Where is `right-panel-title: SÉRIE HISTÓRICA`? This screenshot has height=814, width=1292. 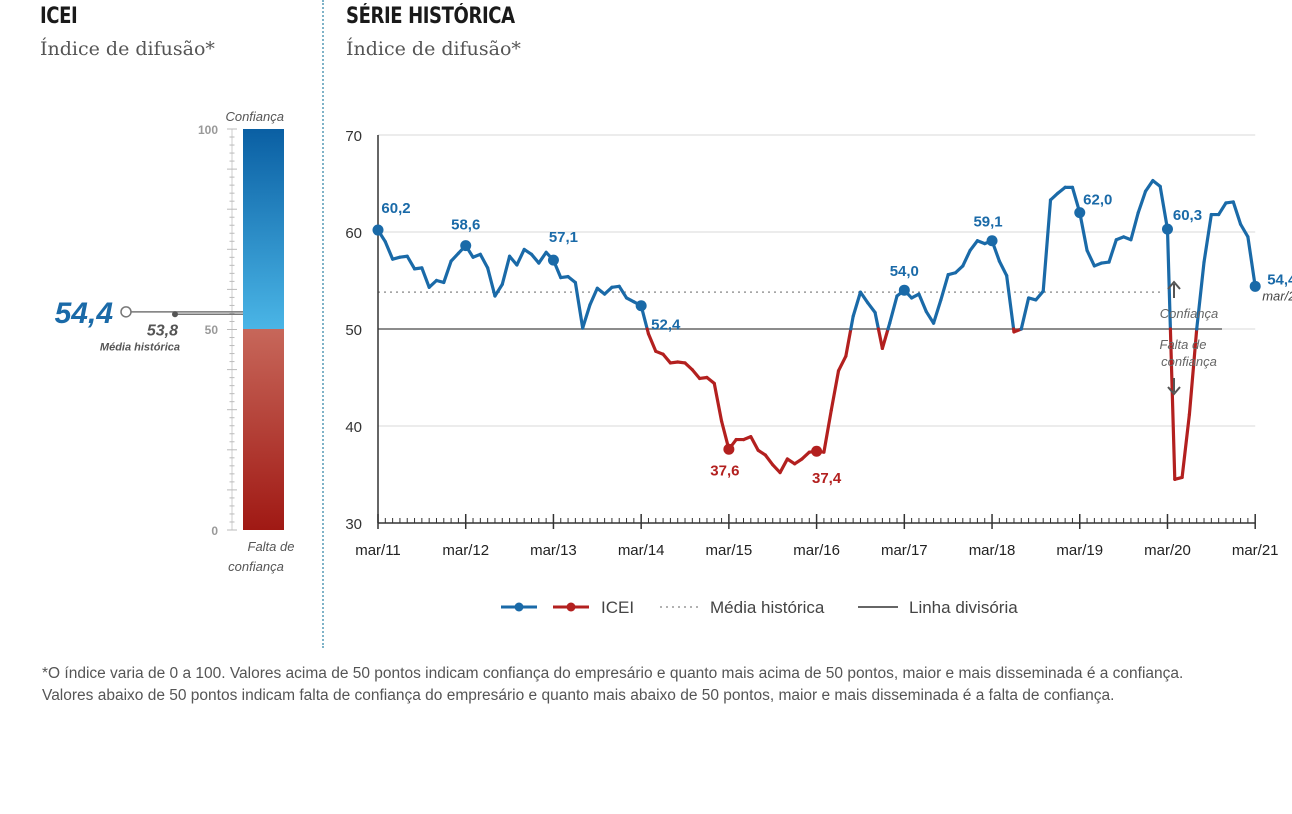 right-panel-title: SÉRIE HISTÓRICA is located at coordinates (430, 16).